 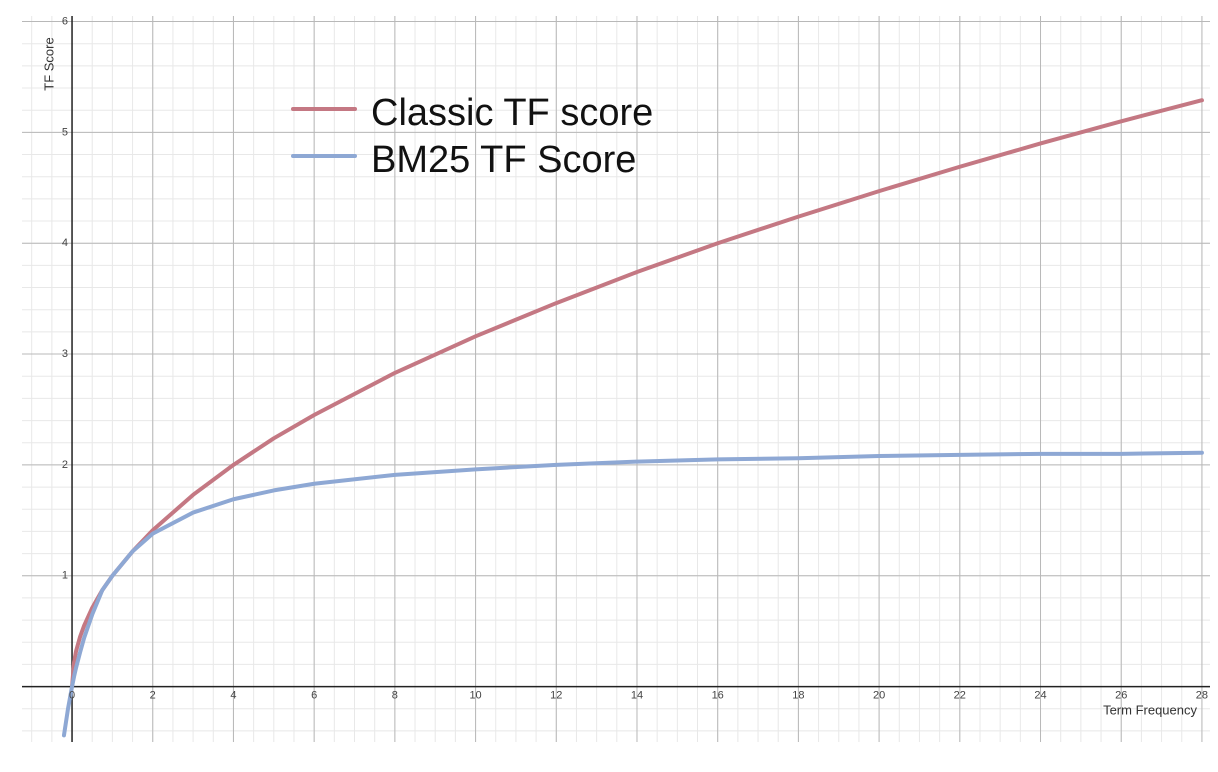 I want to click on x-tick-label: 22, so click(x=960, y=695).